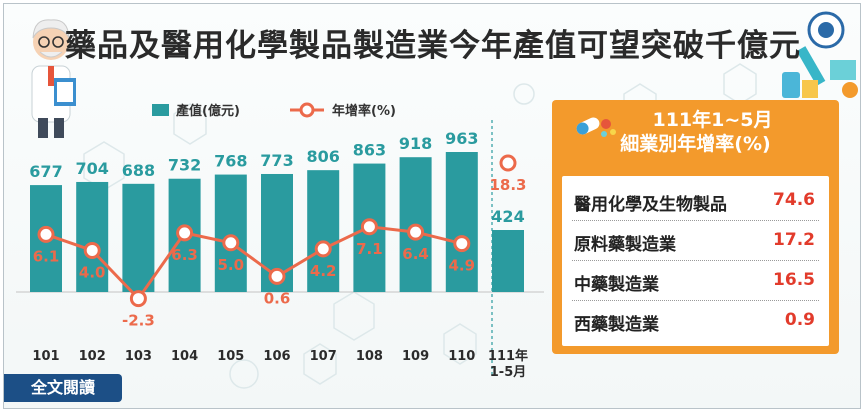 The image size is (866, 414). I want to click on x-tick-label: 109, so click(415, 356).